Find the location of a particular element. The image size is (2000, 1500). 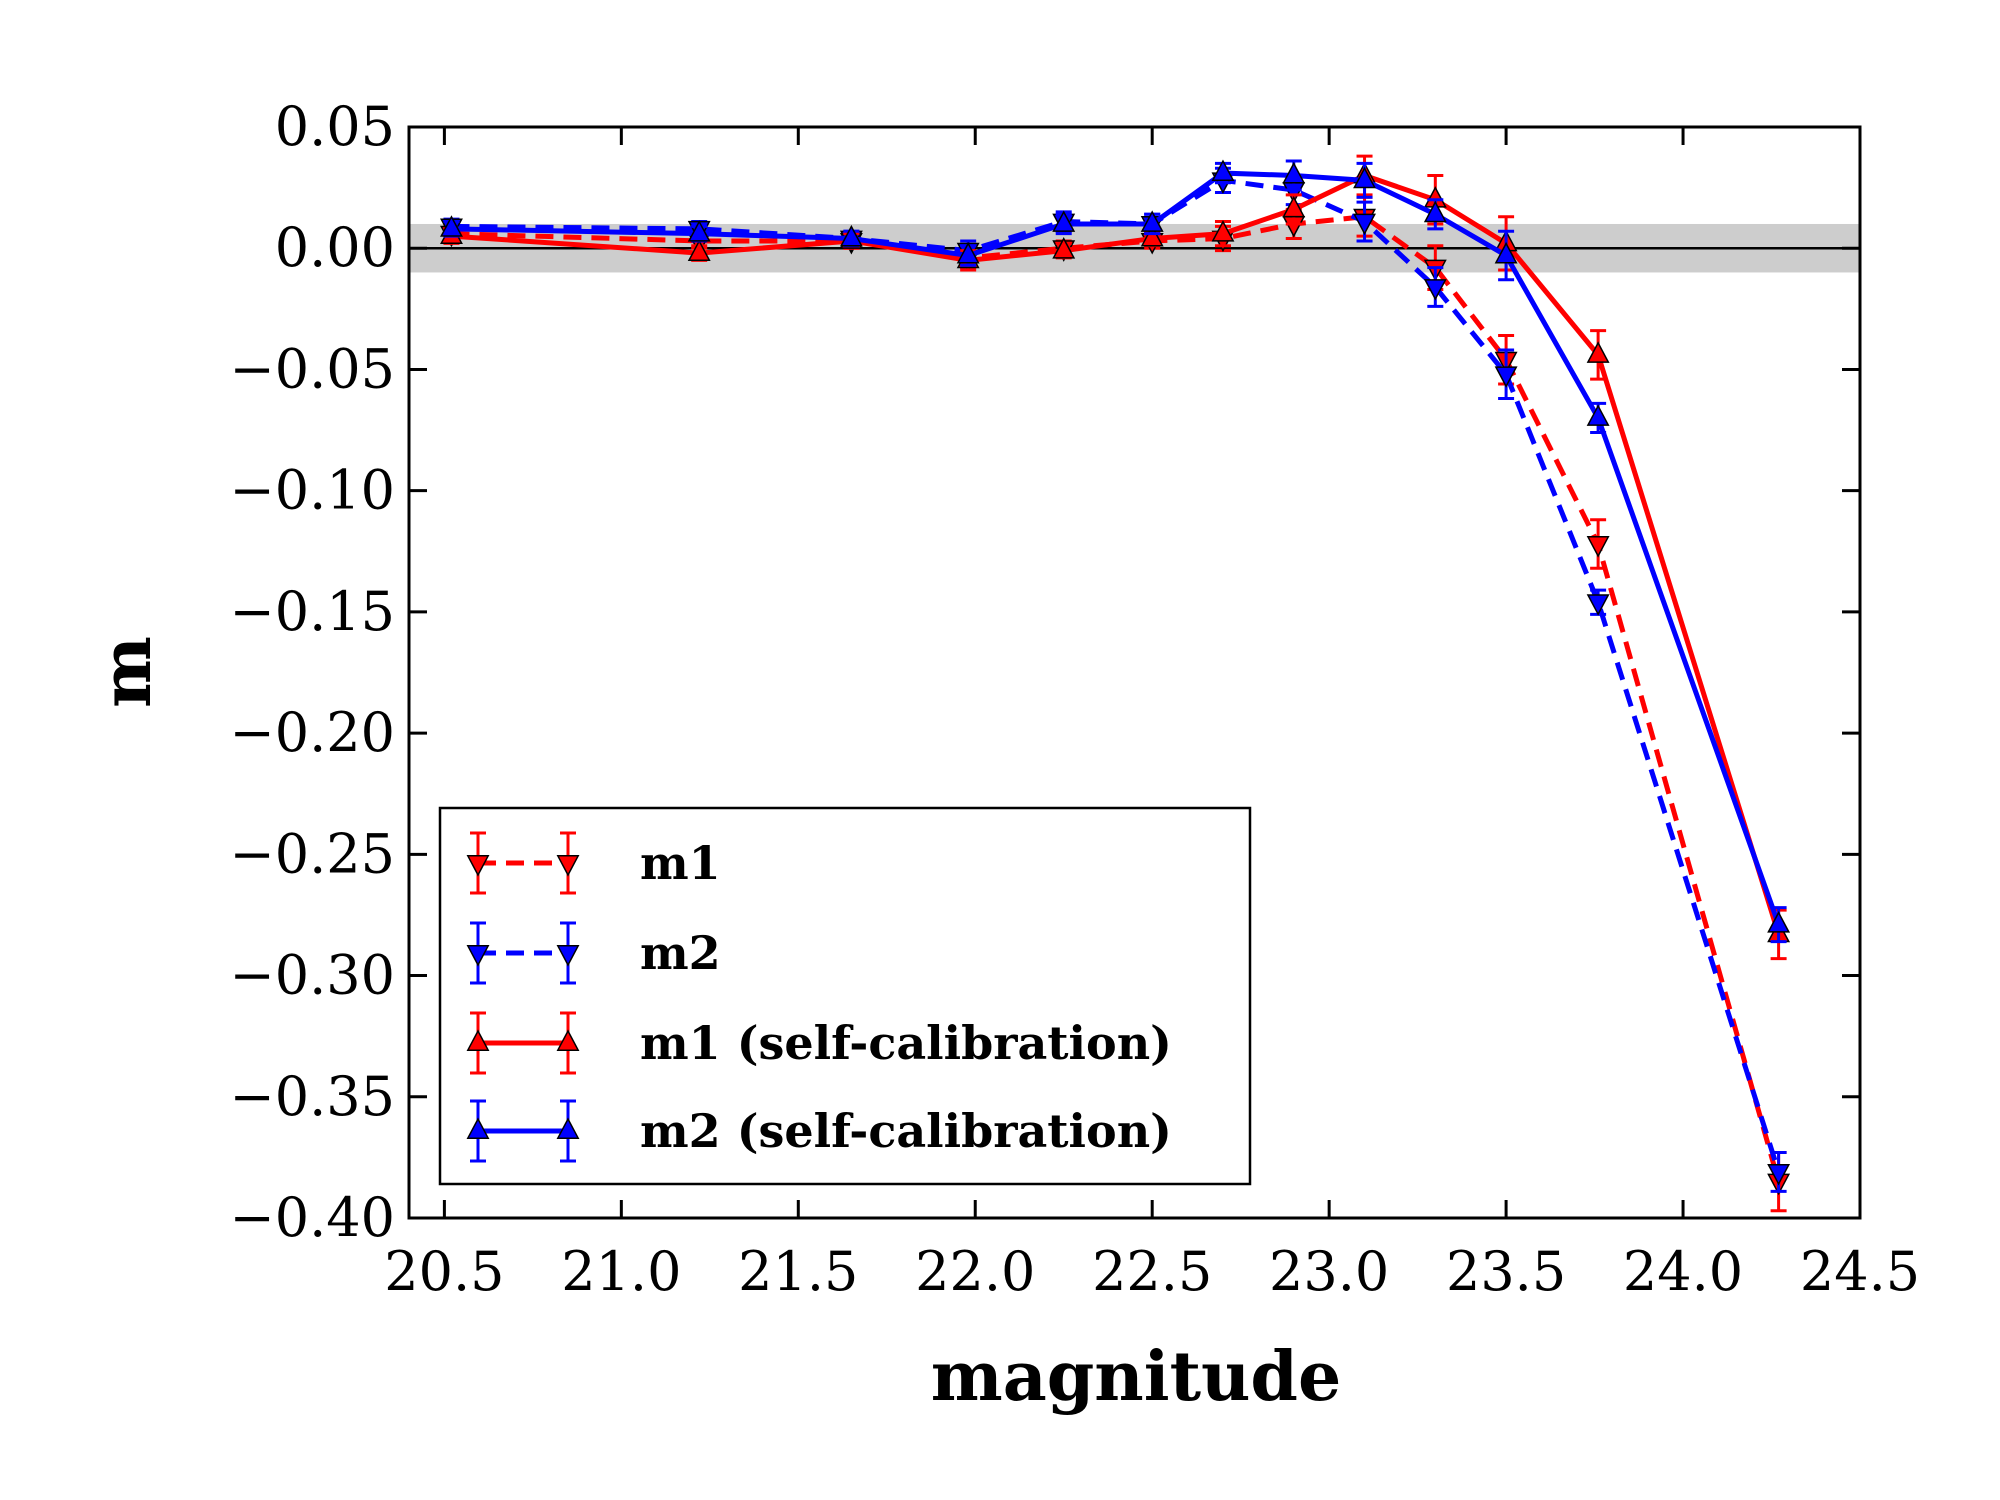

x-tick-label: 23.0 is located at coordinates (1329, 1271).